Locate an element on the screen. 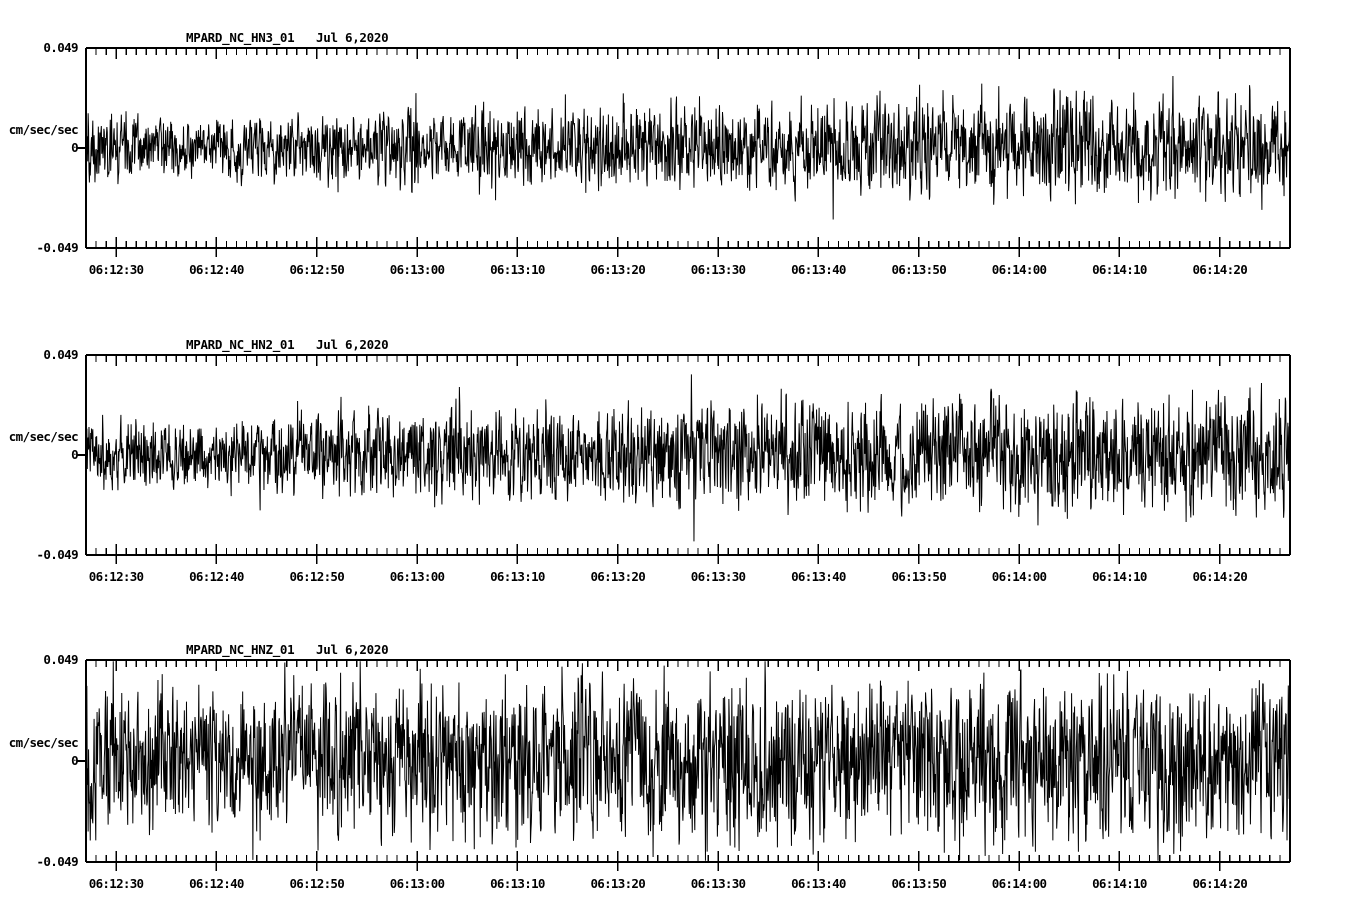 This screenshot has height=924, width=1358. panel-title: MPARD_NC_HN3_01 Jul 6,2020 is located at coordinates (287, 37).